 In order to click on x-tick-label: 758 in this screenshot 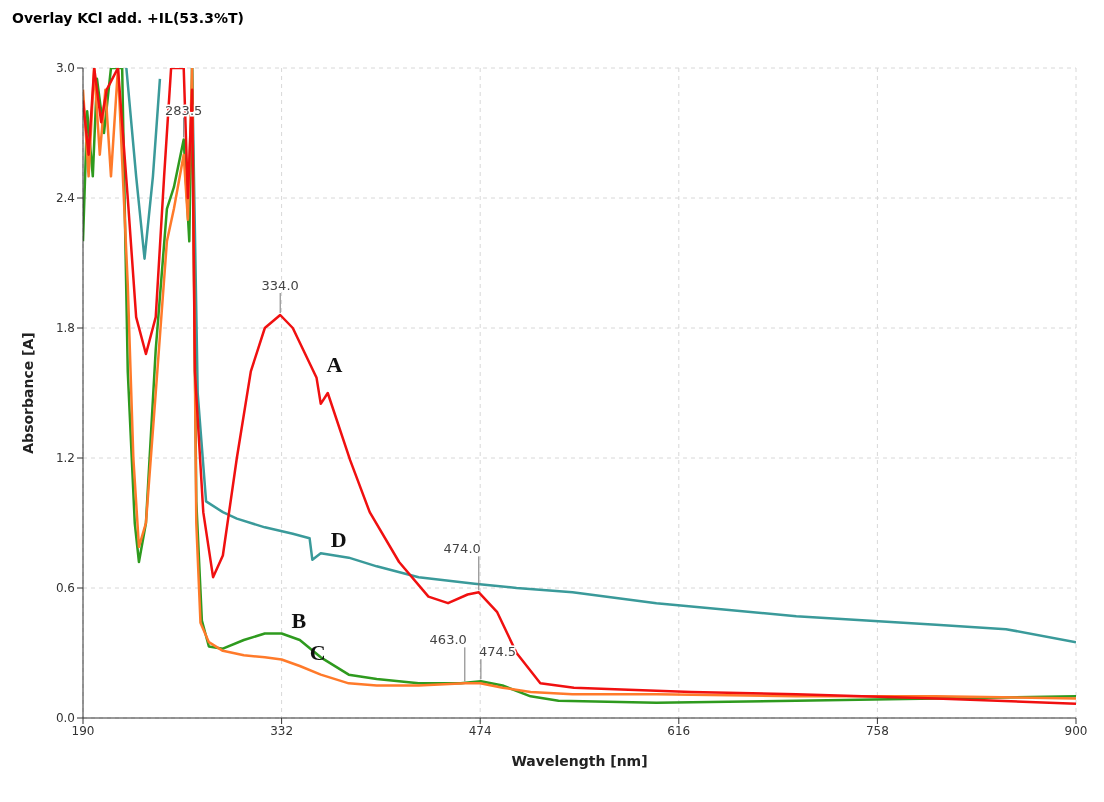, I will do `click(877, 730)`.